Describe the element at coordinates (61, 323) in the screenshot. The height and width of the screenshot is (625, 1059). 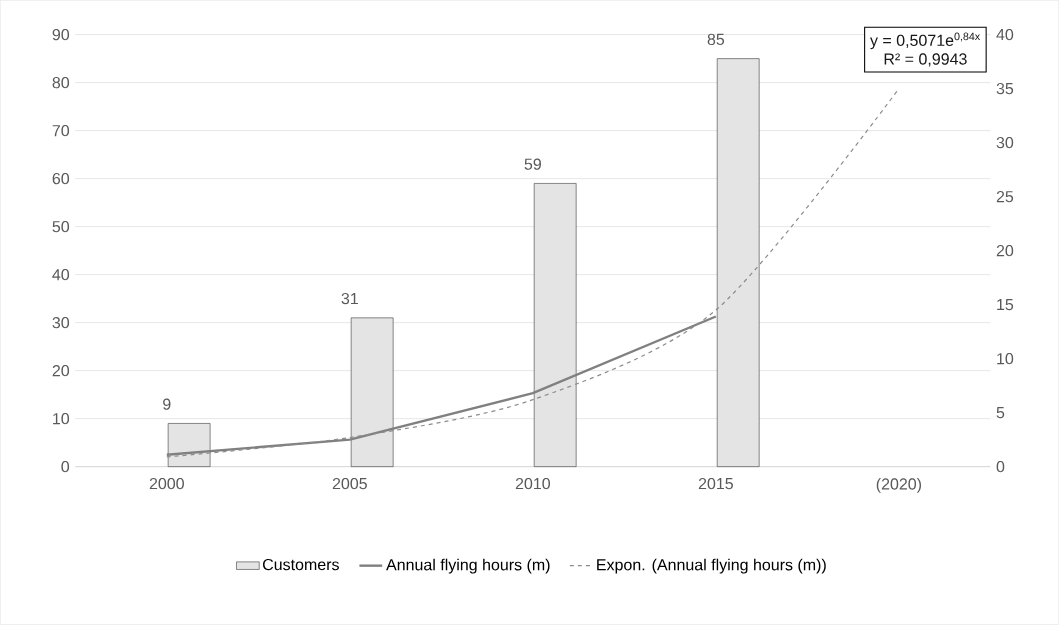
I see `y-tick-label: 30` at that location.